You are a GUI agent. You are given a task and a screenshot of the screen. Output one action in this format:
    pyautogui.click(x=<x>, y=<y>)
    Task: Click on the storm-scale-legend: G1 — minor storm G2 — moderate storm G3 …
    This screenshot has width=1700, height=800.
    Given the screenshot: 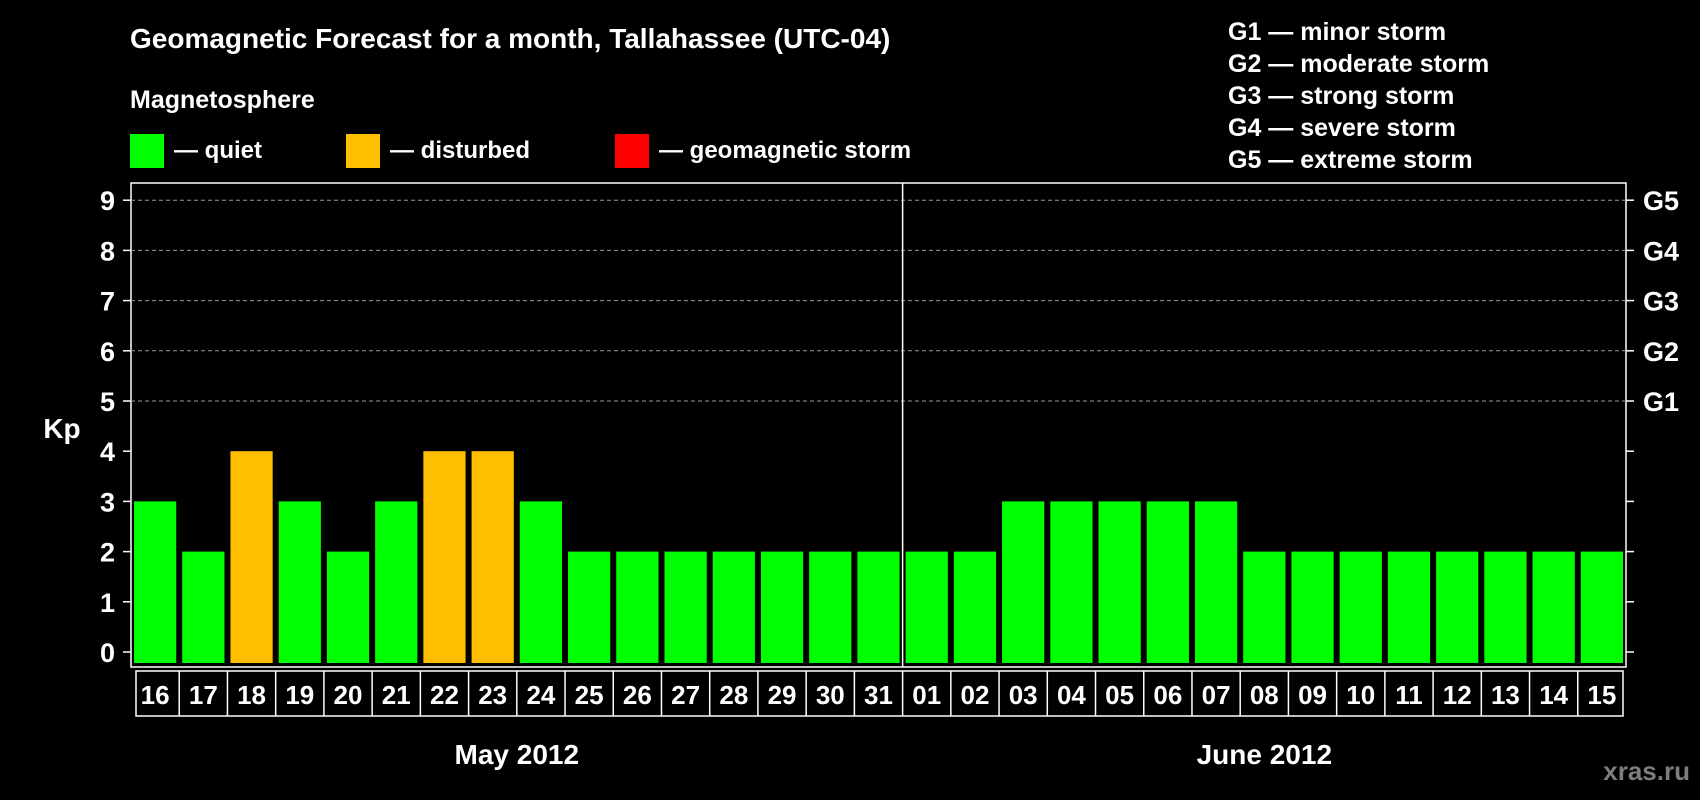 What is the action you would take?
    pyautogui.click(x=1358, y=96)
    